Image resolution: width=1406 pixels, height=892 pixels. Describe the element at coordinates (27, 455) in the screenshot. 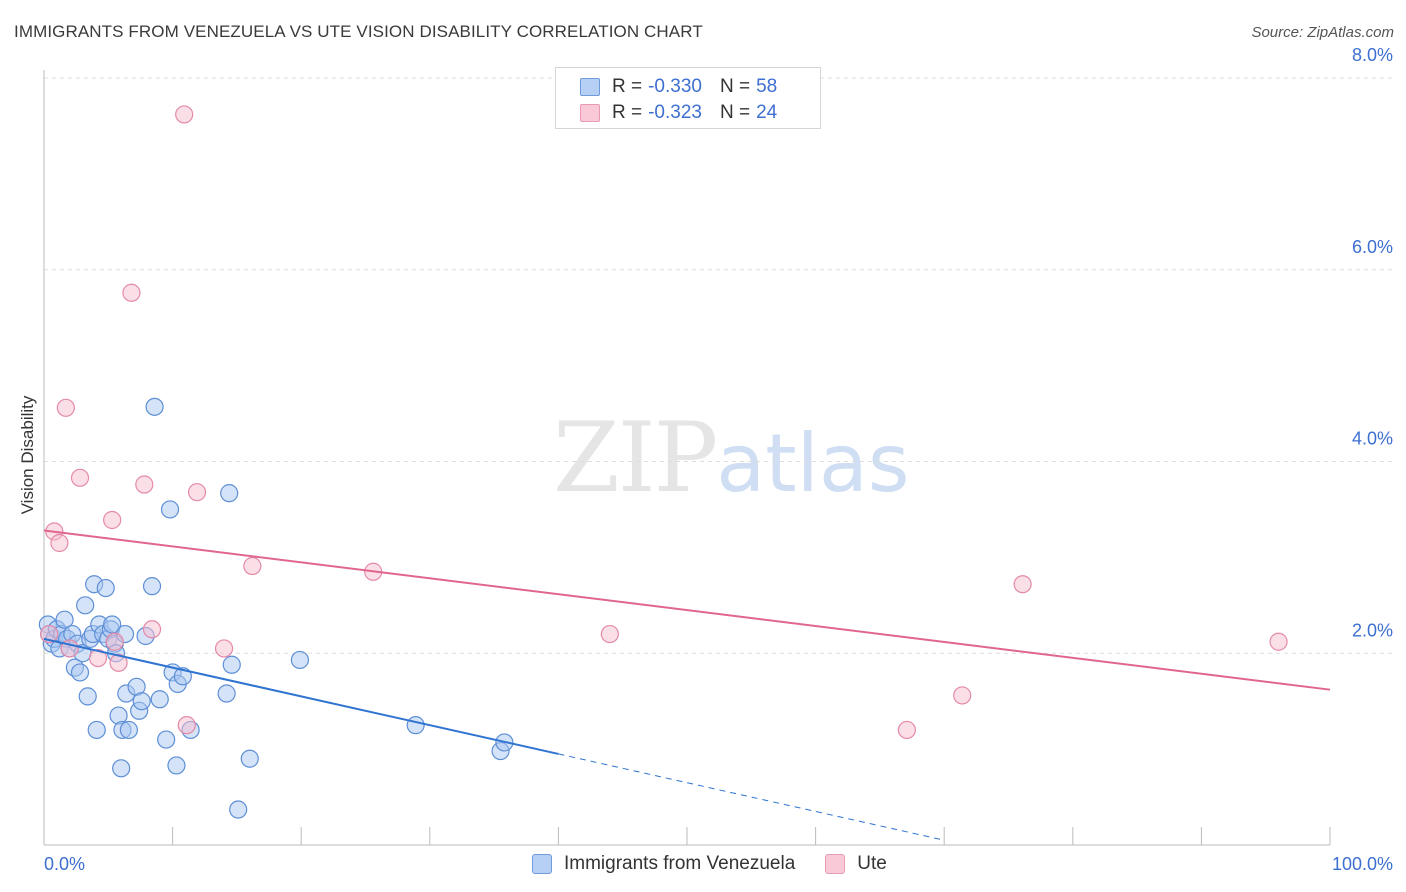

I see `y-axis-label: Vision Disability` at that location.